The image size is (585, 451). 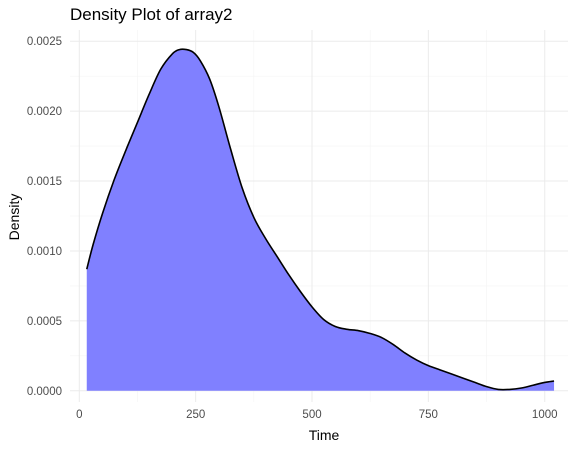 What do you see at coordinates (428, 415) in the screenshot?
I see `x-tick-label: 750` at bounding box center [428, 415].